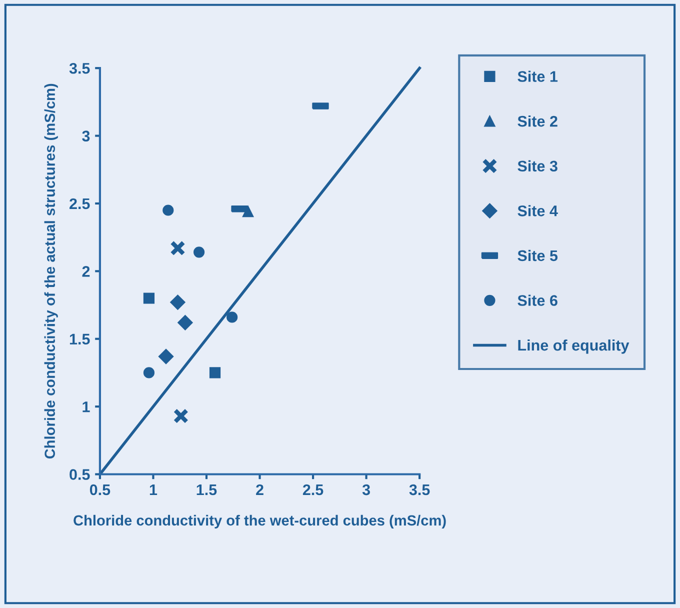  I want to click on y-tick-label: 3, so click(86, 136).